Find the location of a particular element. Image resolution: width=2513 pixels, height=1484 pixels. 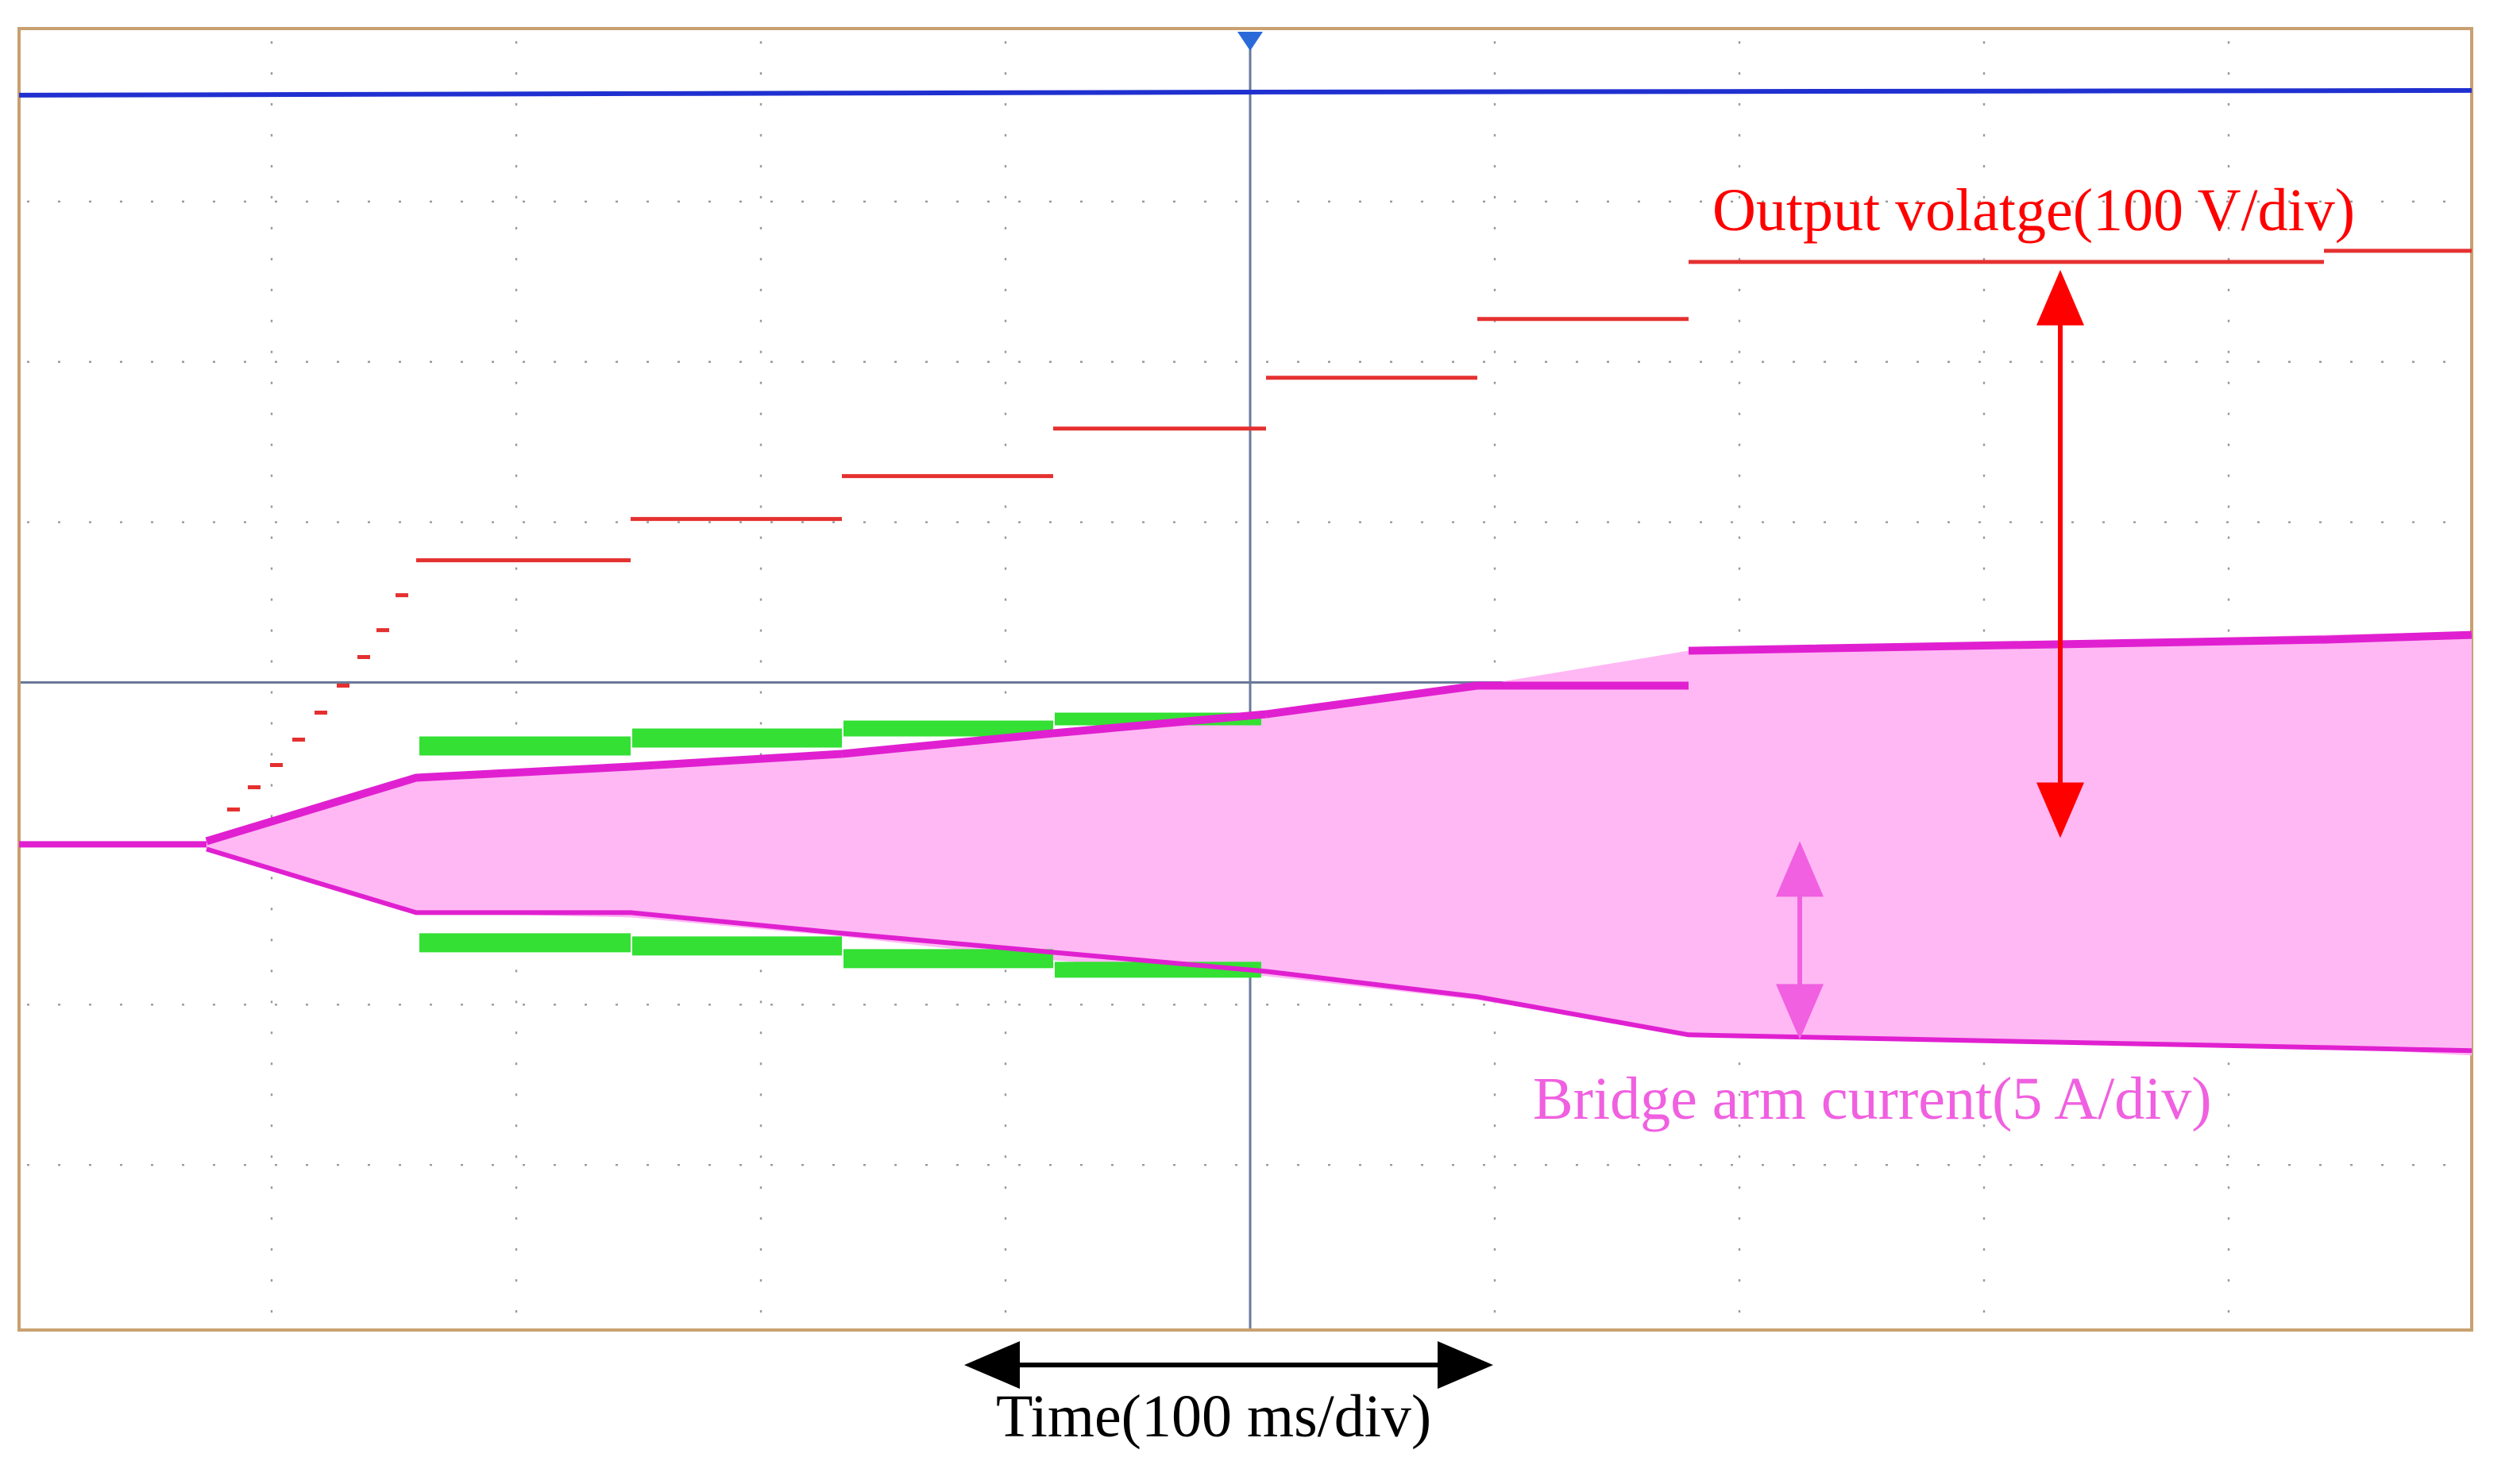

envelope-top is located at coordinates (1338, 738).